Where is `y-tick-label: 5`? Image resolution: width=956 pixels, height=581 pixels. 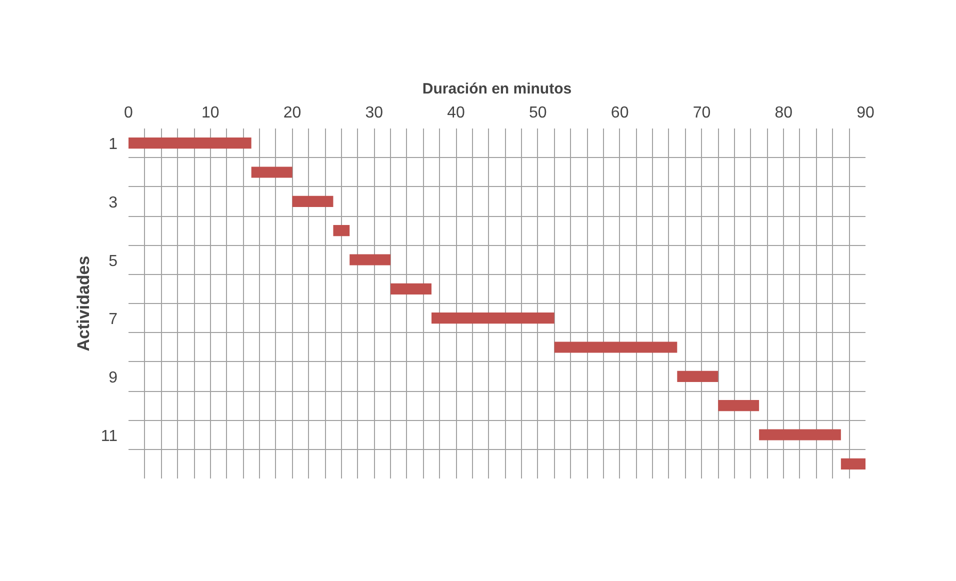 y-tick-label: 5 is located at coordinates (113, 261).